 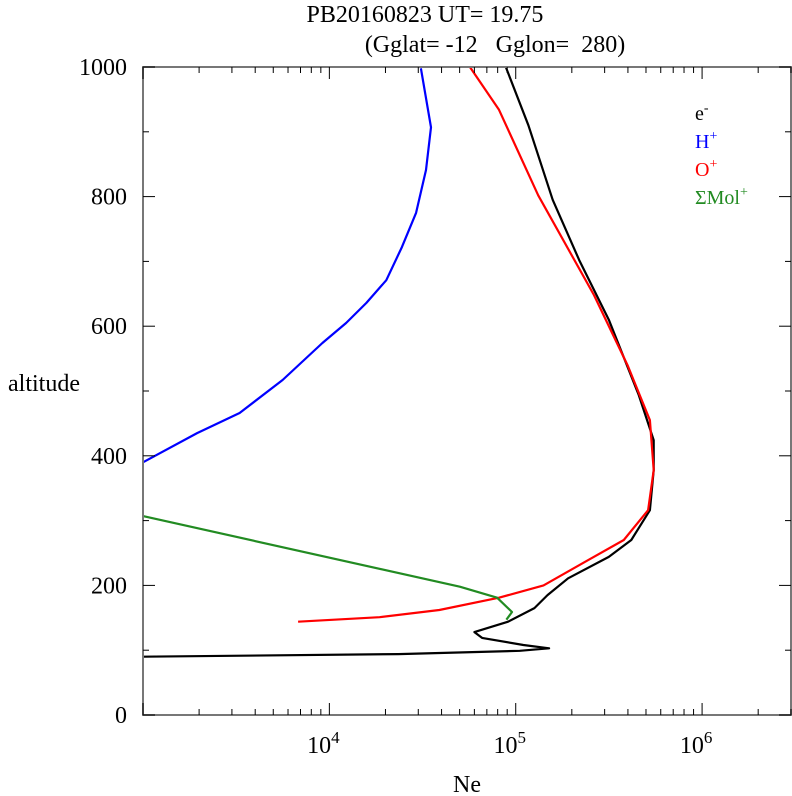 What do you see at coordinates (103, 68) in the screenshot?
I see `y-tick-label: 1000` at bounding box center [103, 68].